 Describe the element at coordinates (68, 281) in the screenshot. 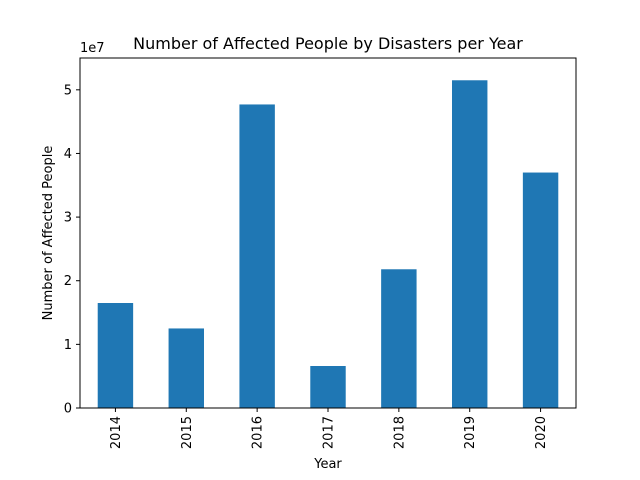

I see `y-tick-label: 2` at that location.